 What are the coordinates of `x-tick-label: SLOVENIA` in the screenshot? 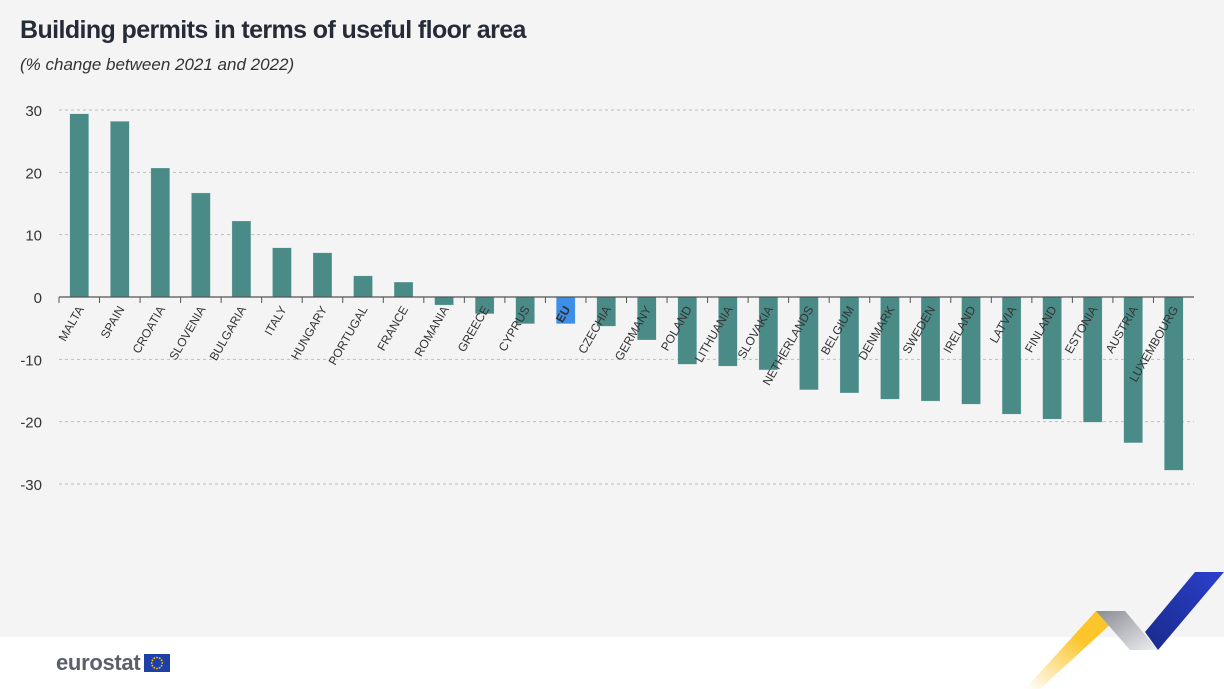 It's located at (187, 333).